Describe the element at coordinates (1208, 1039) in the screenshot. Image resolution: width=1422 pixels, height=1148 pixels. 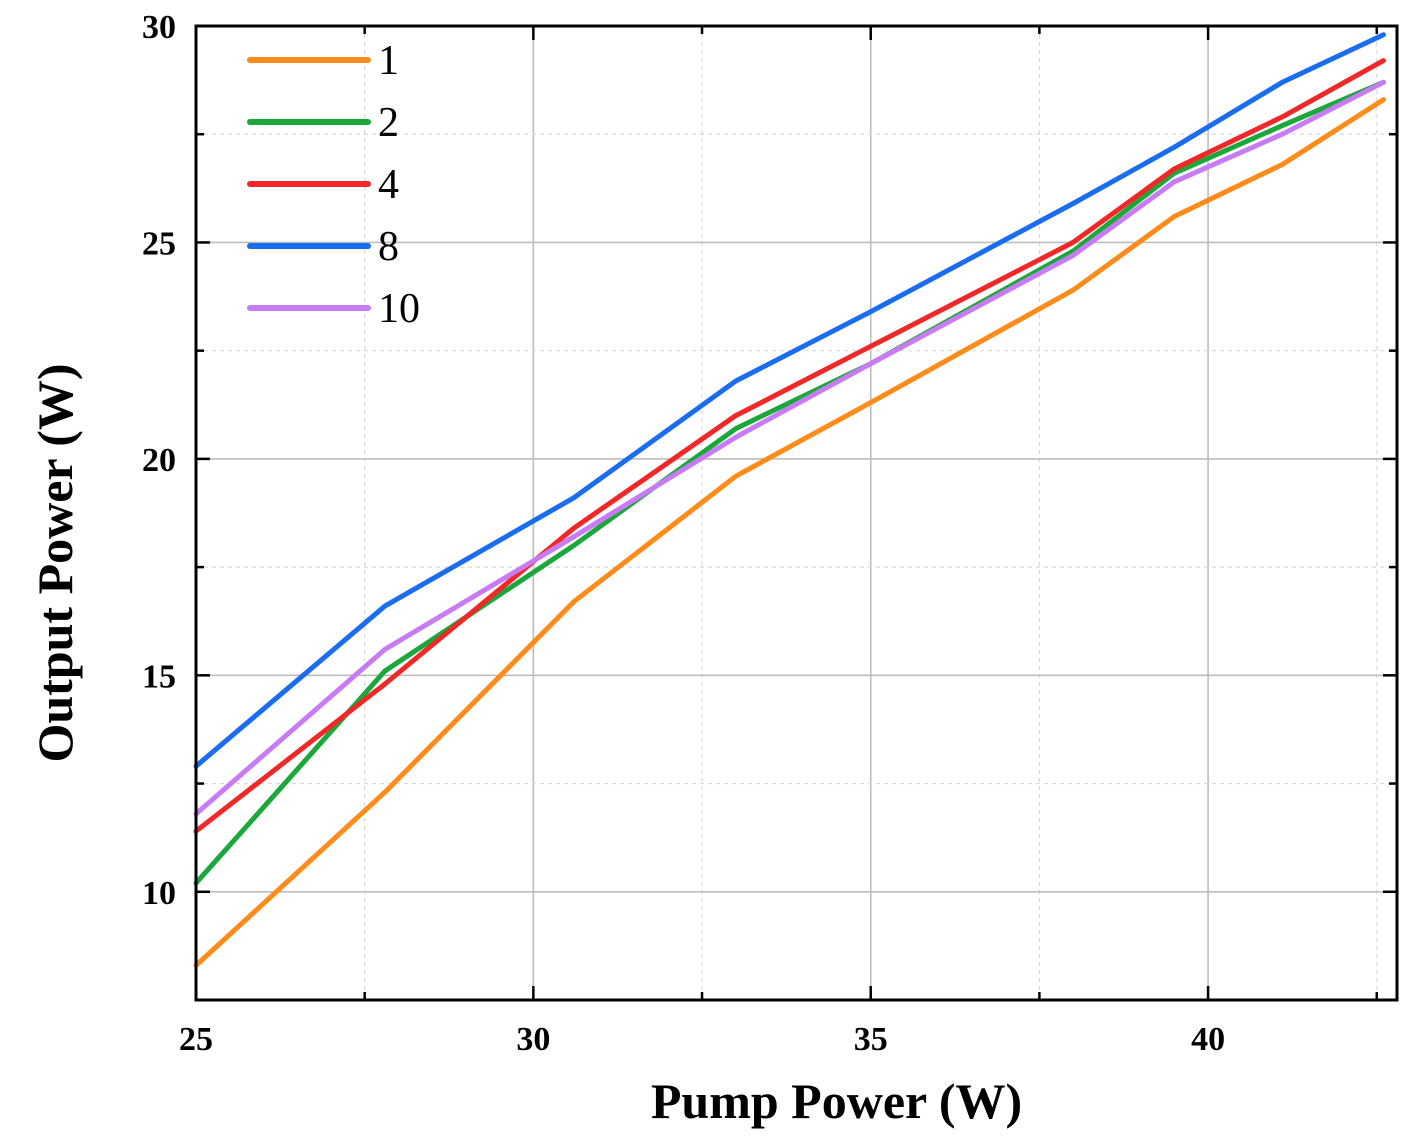
I see `x-tick-label: 40` at that location.